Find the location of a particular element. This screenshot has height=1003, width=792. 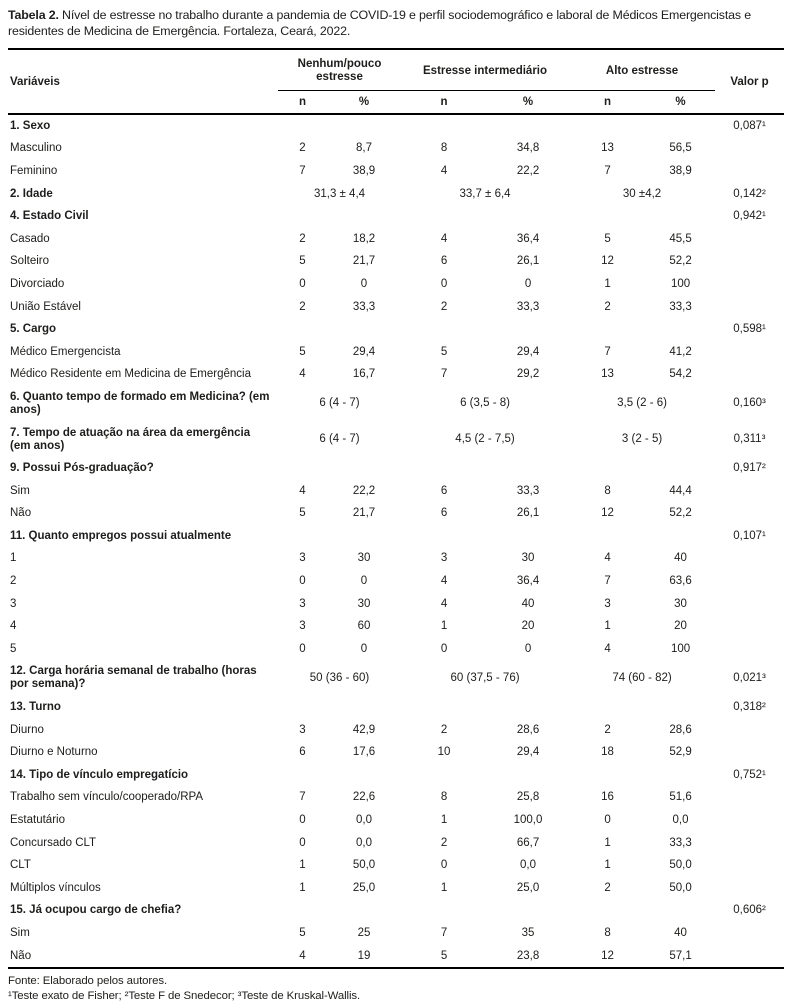

pct-cell: 52,2 is located at coordinates (680, 513).